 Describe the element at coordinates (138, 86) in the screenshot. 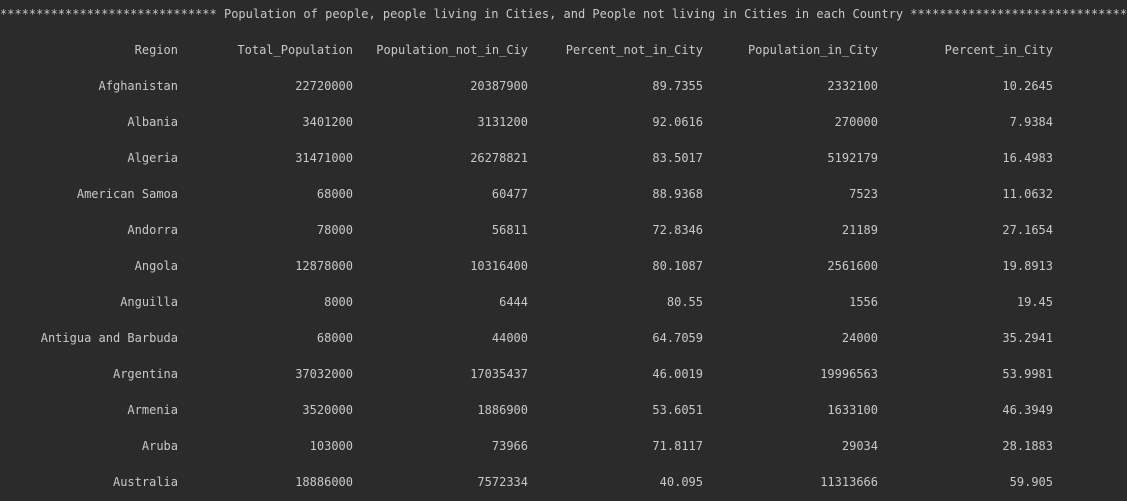

I see `cell-region: Afghanistan` at that location.